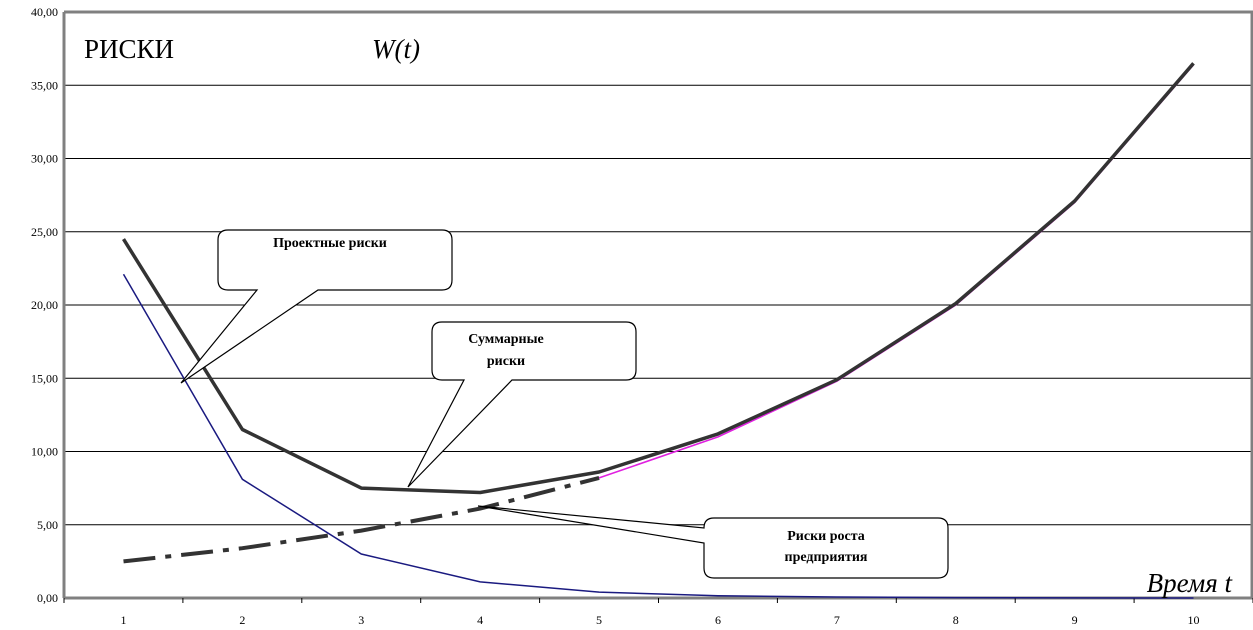 Image resolution: width=1253 pixels, height=630 pixels. Describe the element at coordinates (1194, 620) in the screenshot. I see `x-tick-label: 10` at that location.